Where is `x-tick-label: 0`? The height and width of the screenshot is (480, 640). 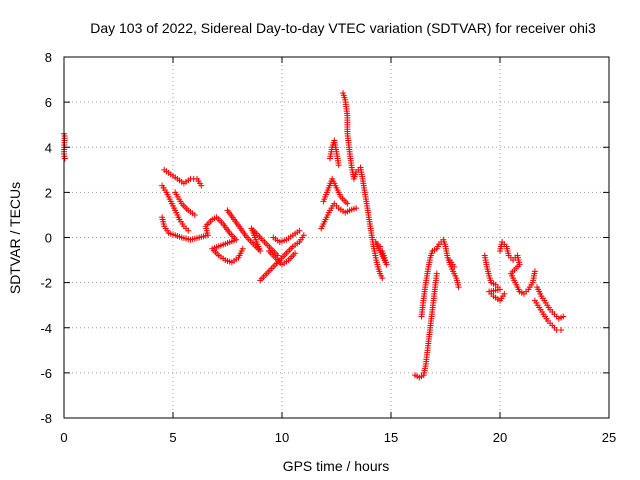
x-tick-label: 0 is located at coordinates (63, 437).